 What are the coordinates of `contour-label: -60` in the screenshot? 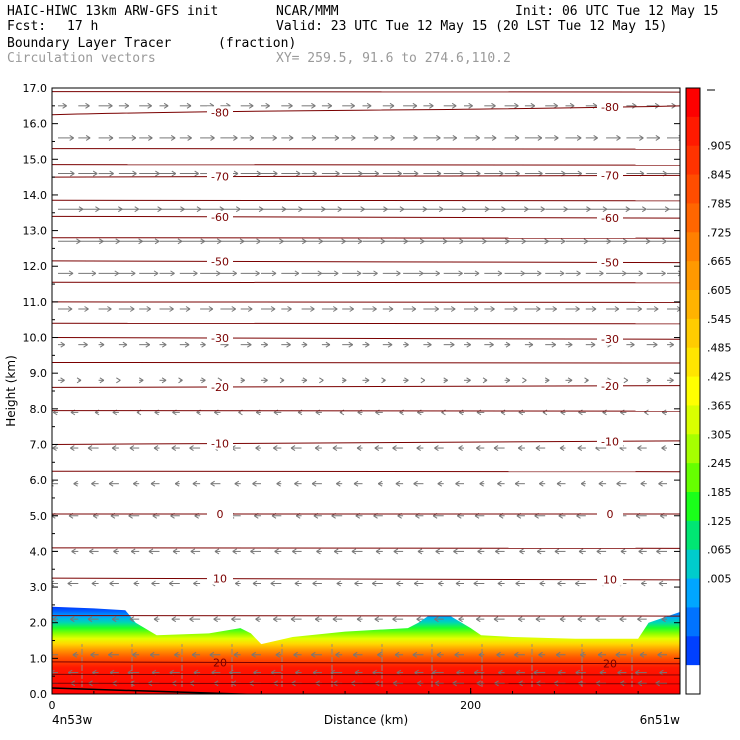 It's located at (610, 218).